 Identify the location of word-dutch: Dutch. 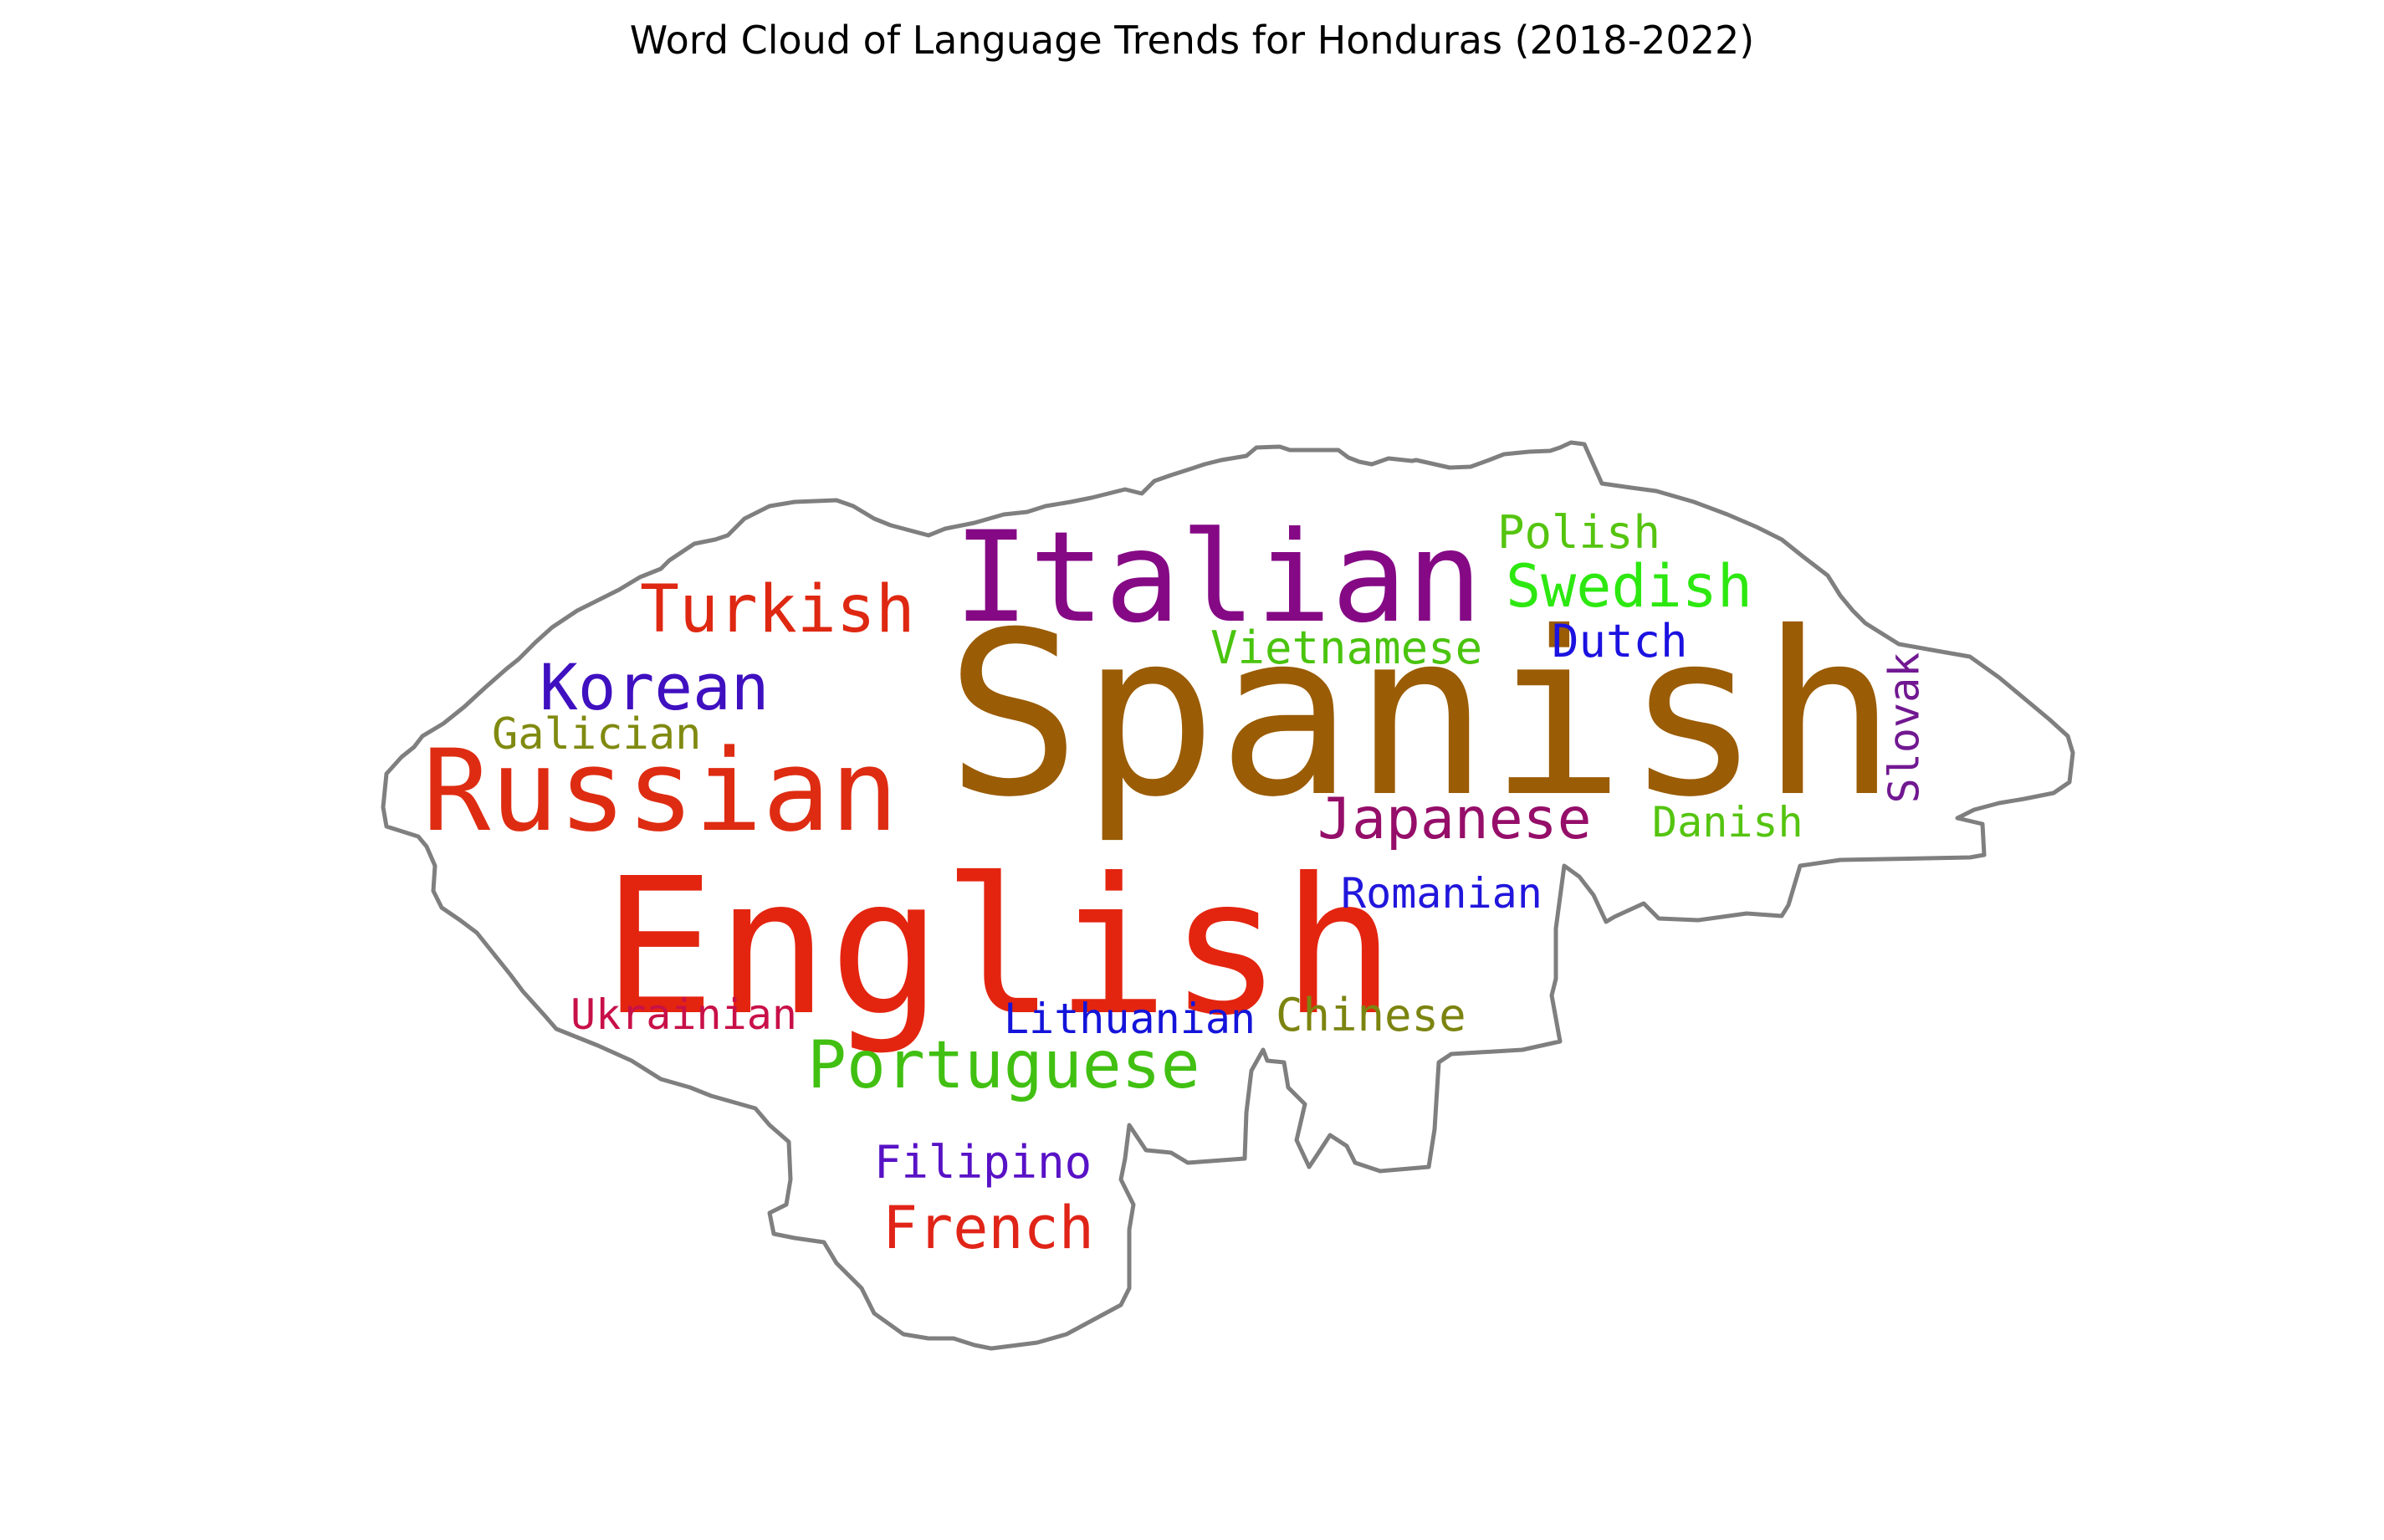
(1620, 642).